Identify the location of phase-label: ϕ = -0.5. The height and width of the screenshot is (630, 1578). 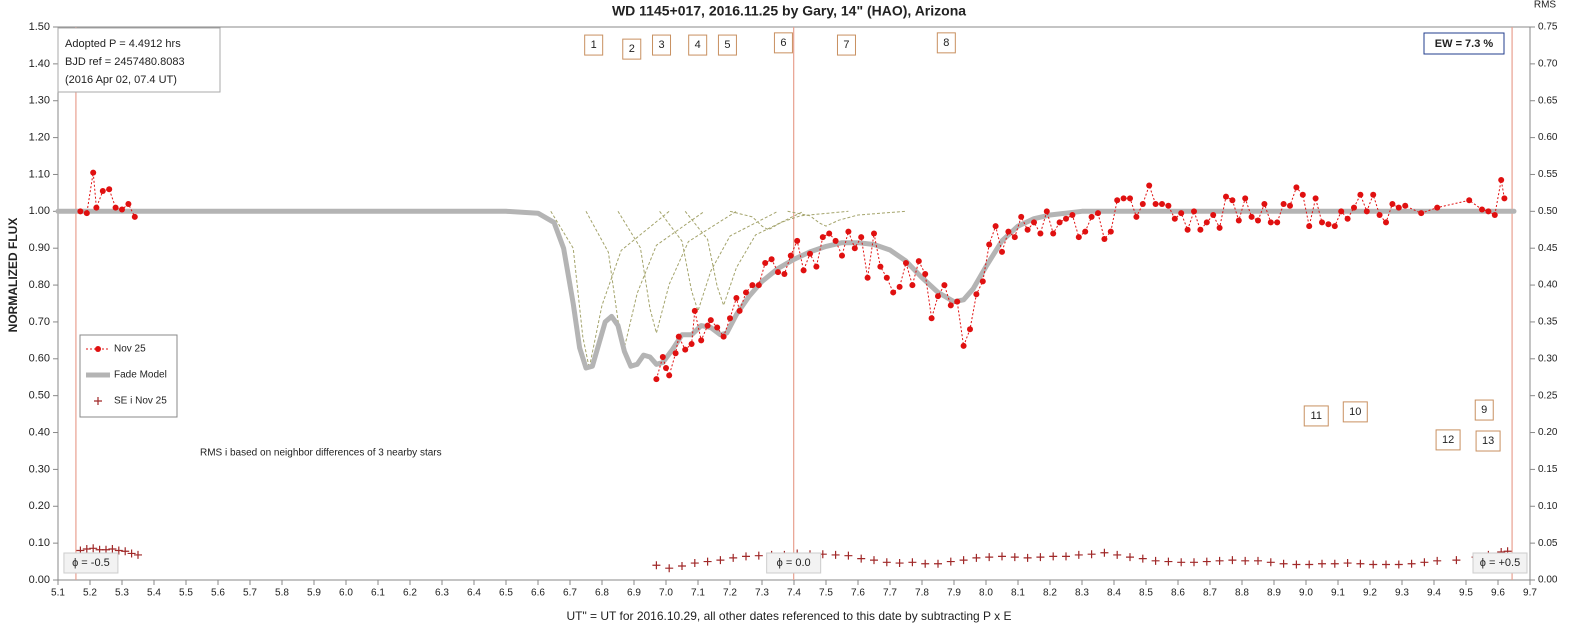
(91, 563).